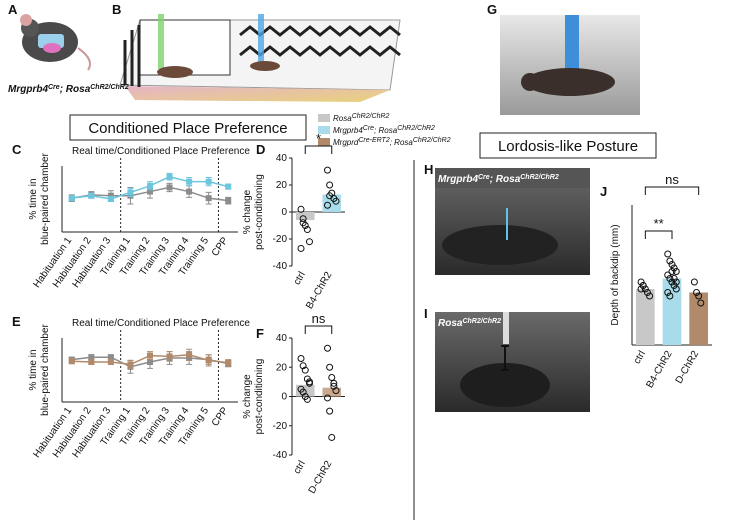 Image resolution: width=746 pixels, height=528 pixels. Describe the element at coordinates (260, 149) in the screenshot. I see `panel-label: D` at that location.